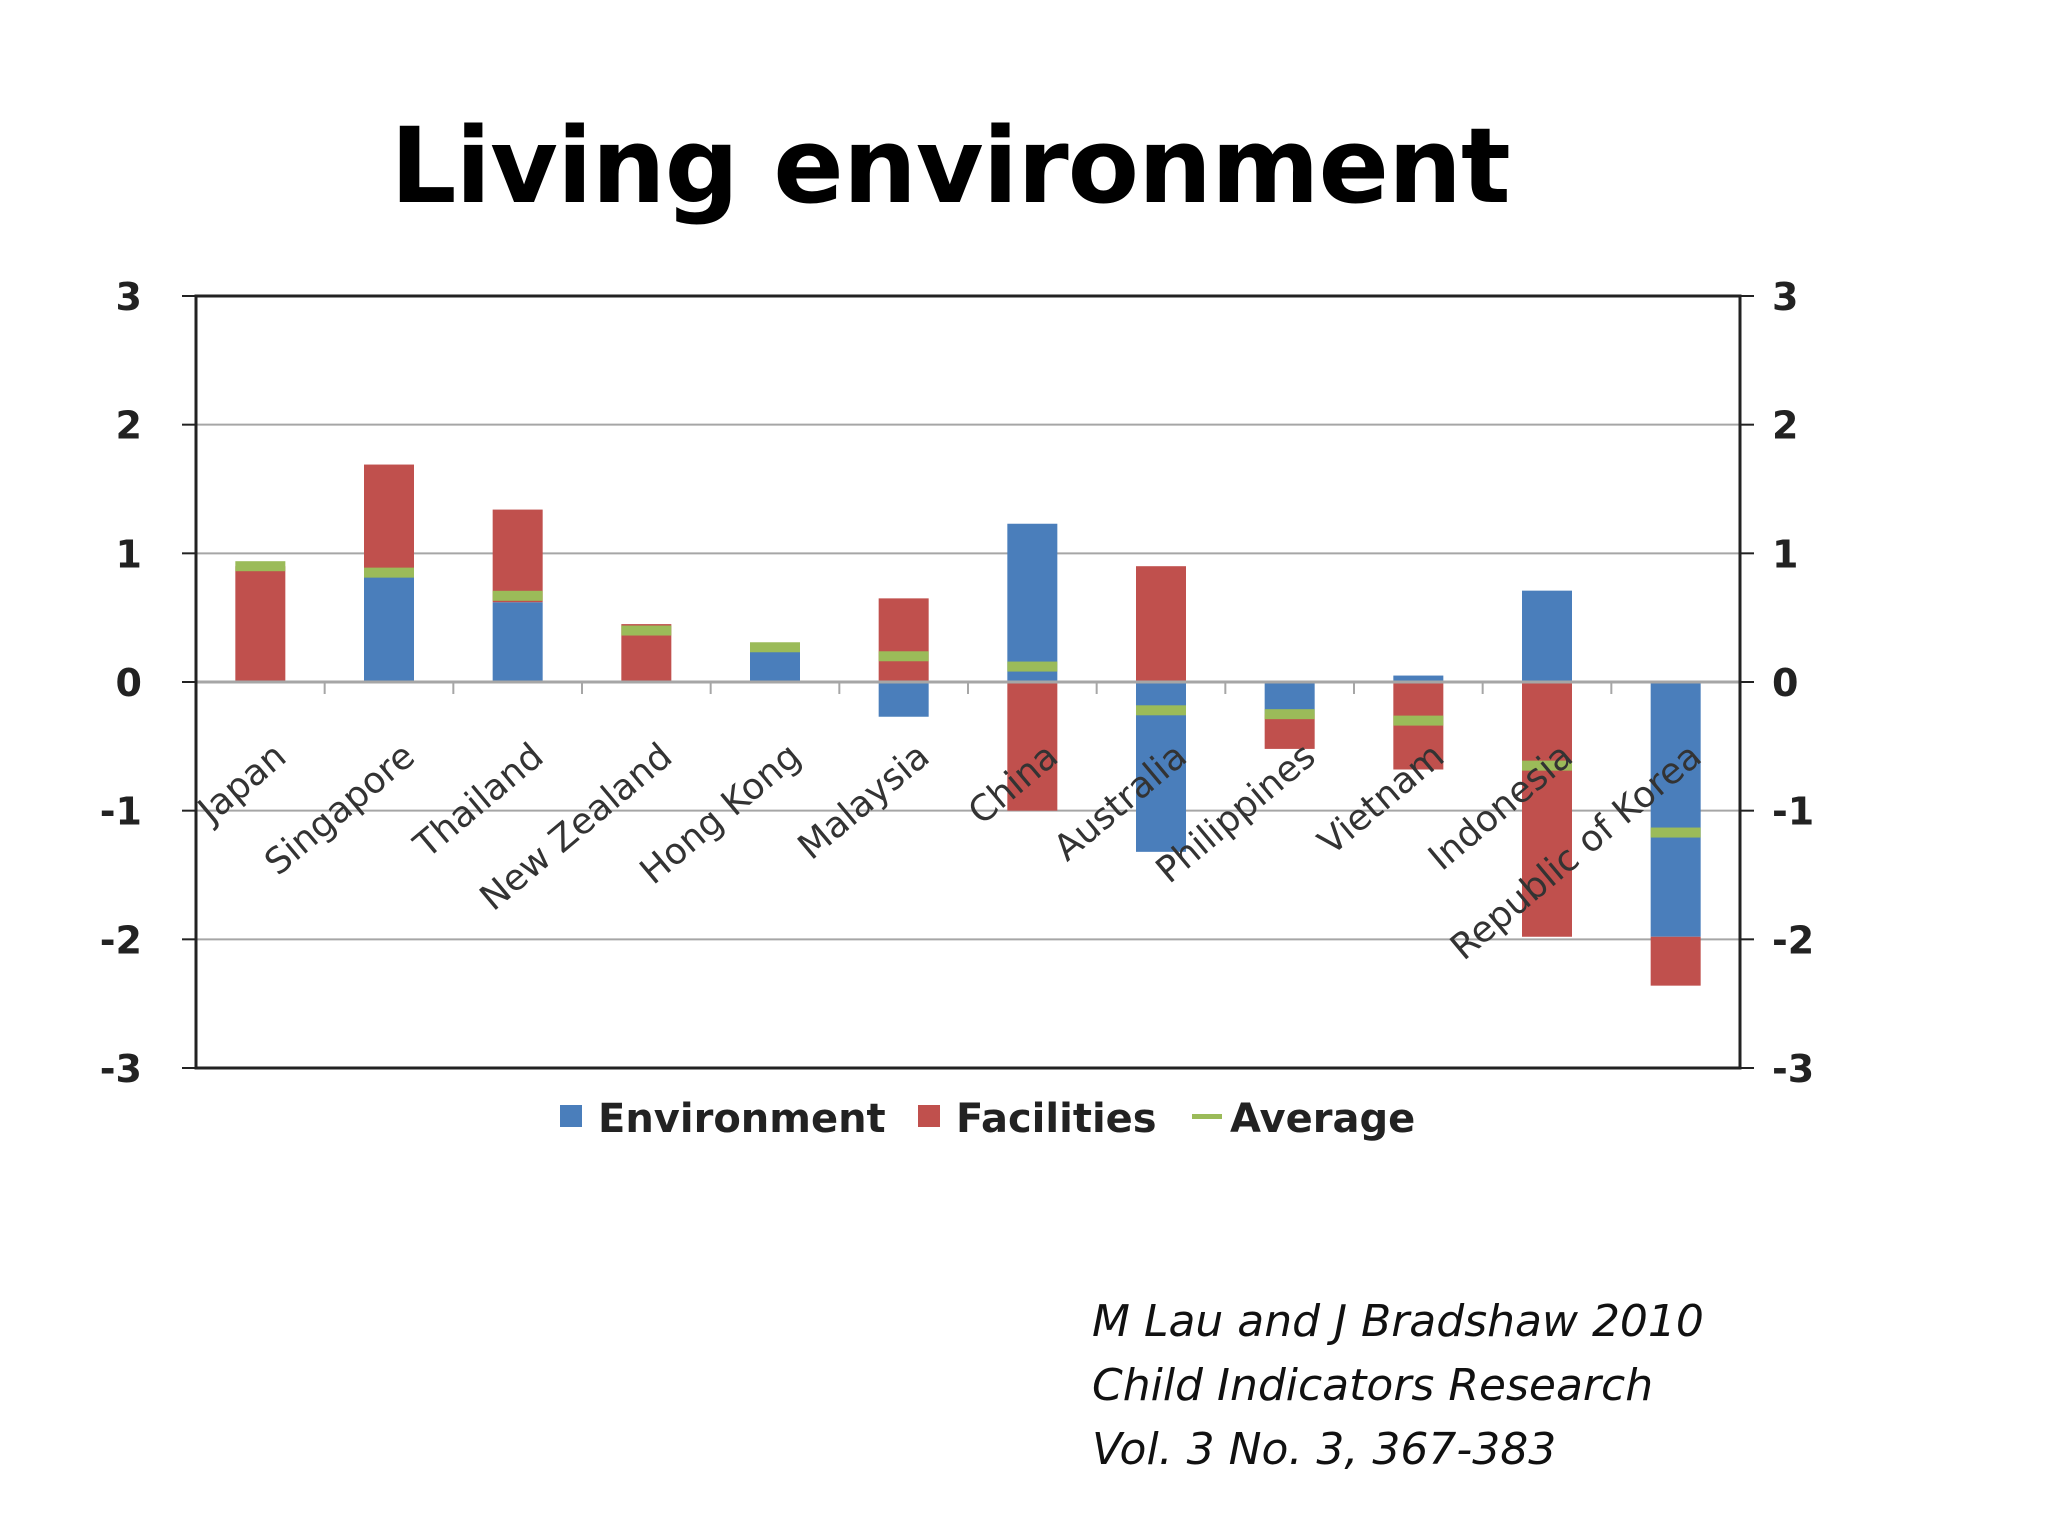  I want to click on average-marker-republic-of-korea, so click(1675, 832).